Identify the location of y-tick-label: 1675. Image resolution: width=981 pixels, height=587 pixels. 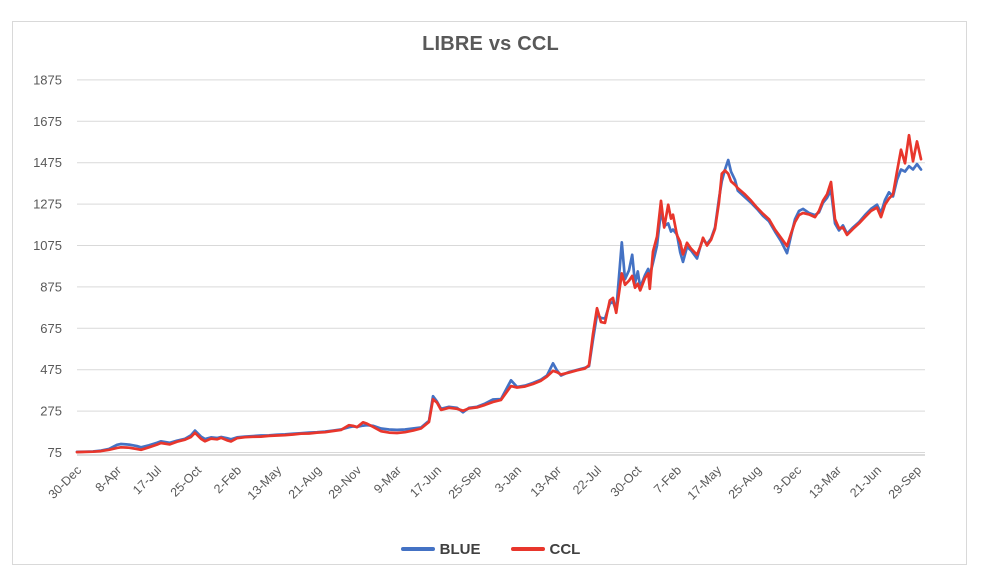
(47, 121).